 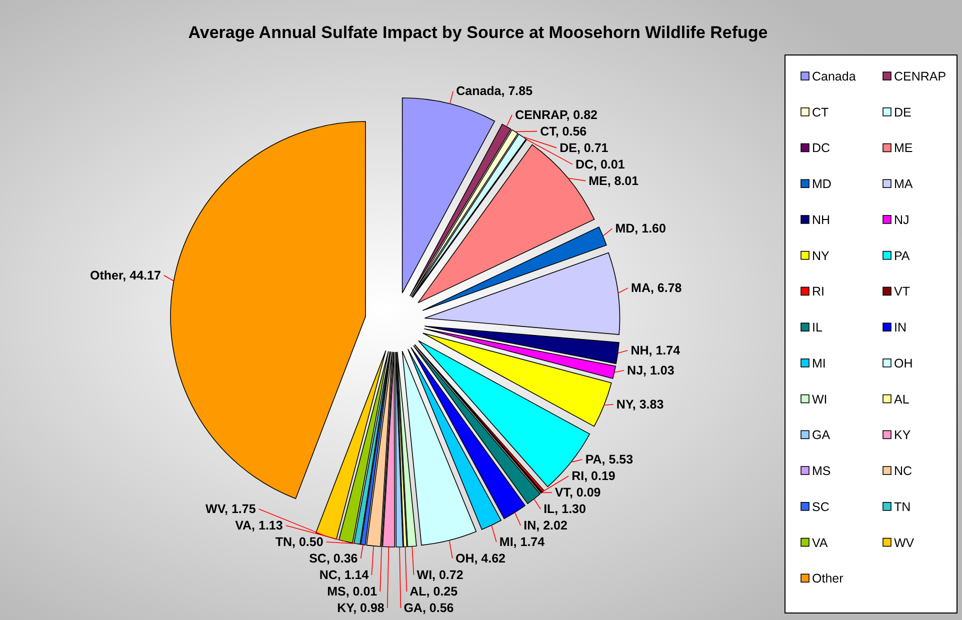 I want to click on data-label: SC, 0.36, so click(x=333, y=559).